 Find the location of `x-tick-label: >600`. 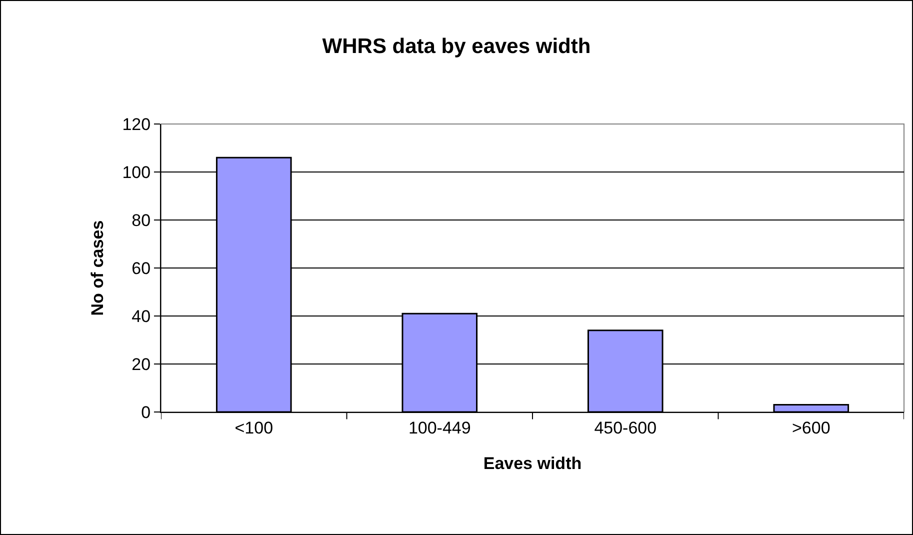

x-tick-label: >600 is located at coordinates (811, 428).